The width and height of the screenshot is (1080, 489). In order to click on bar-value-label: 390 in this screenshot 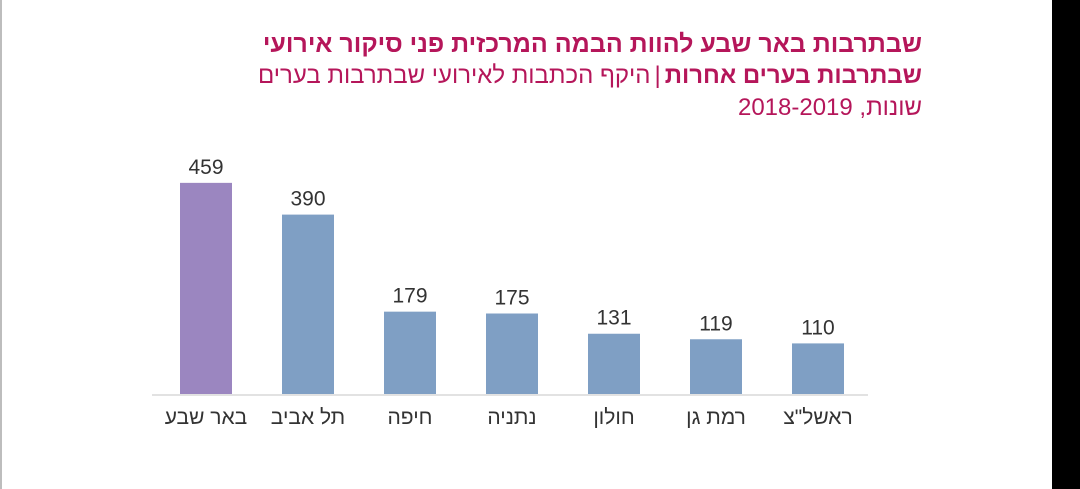, I will do `click(307, 199)`.